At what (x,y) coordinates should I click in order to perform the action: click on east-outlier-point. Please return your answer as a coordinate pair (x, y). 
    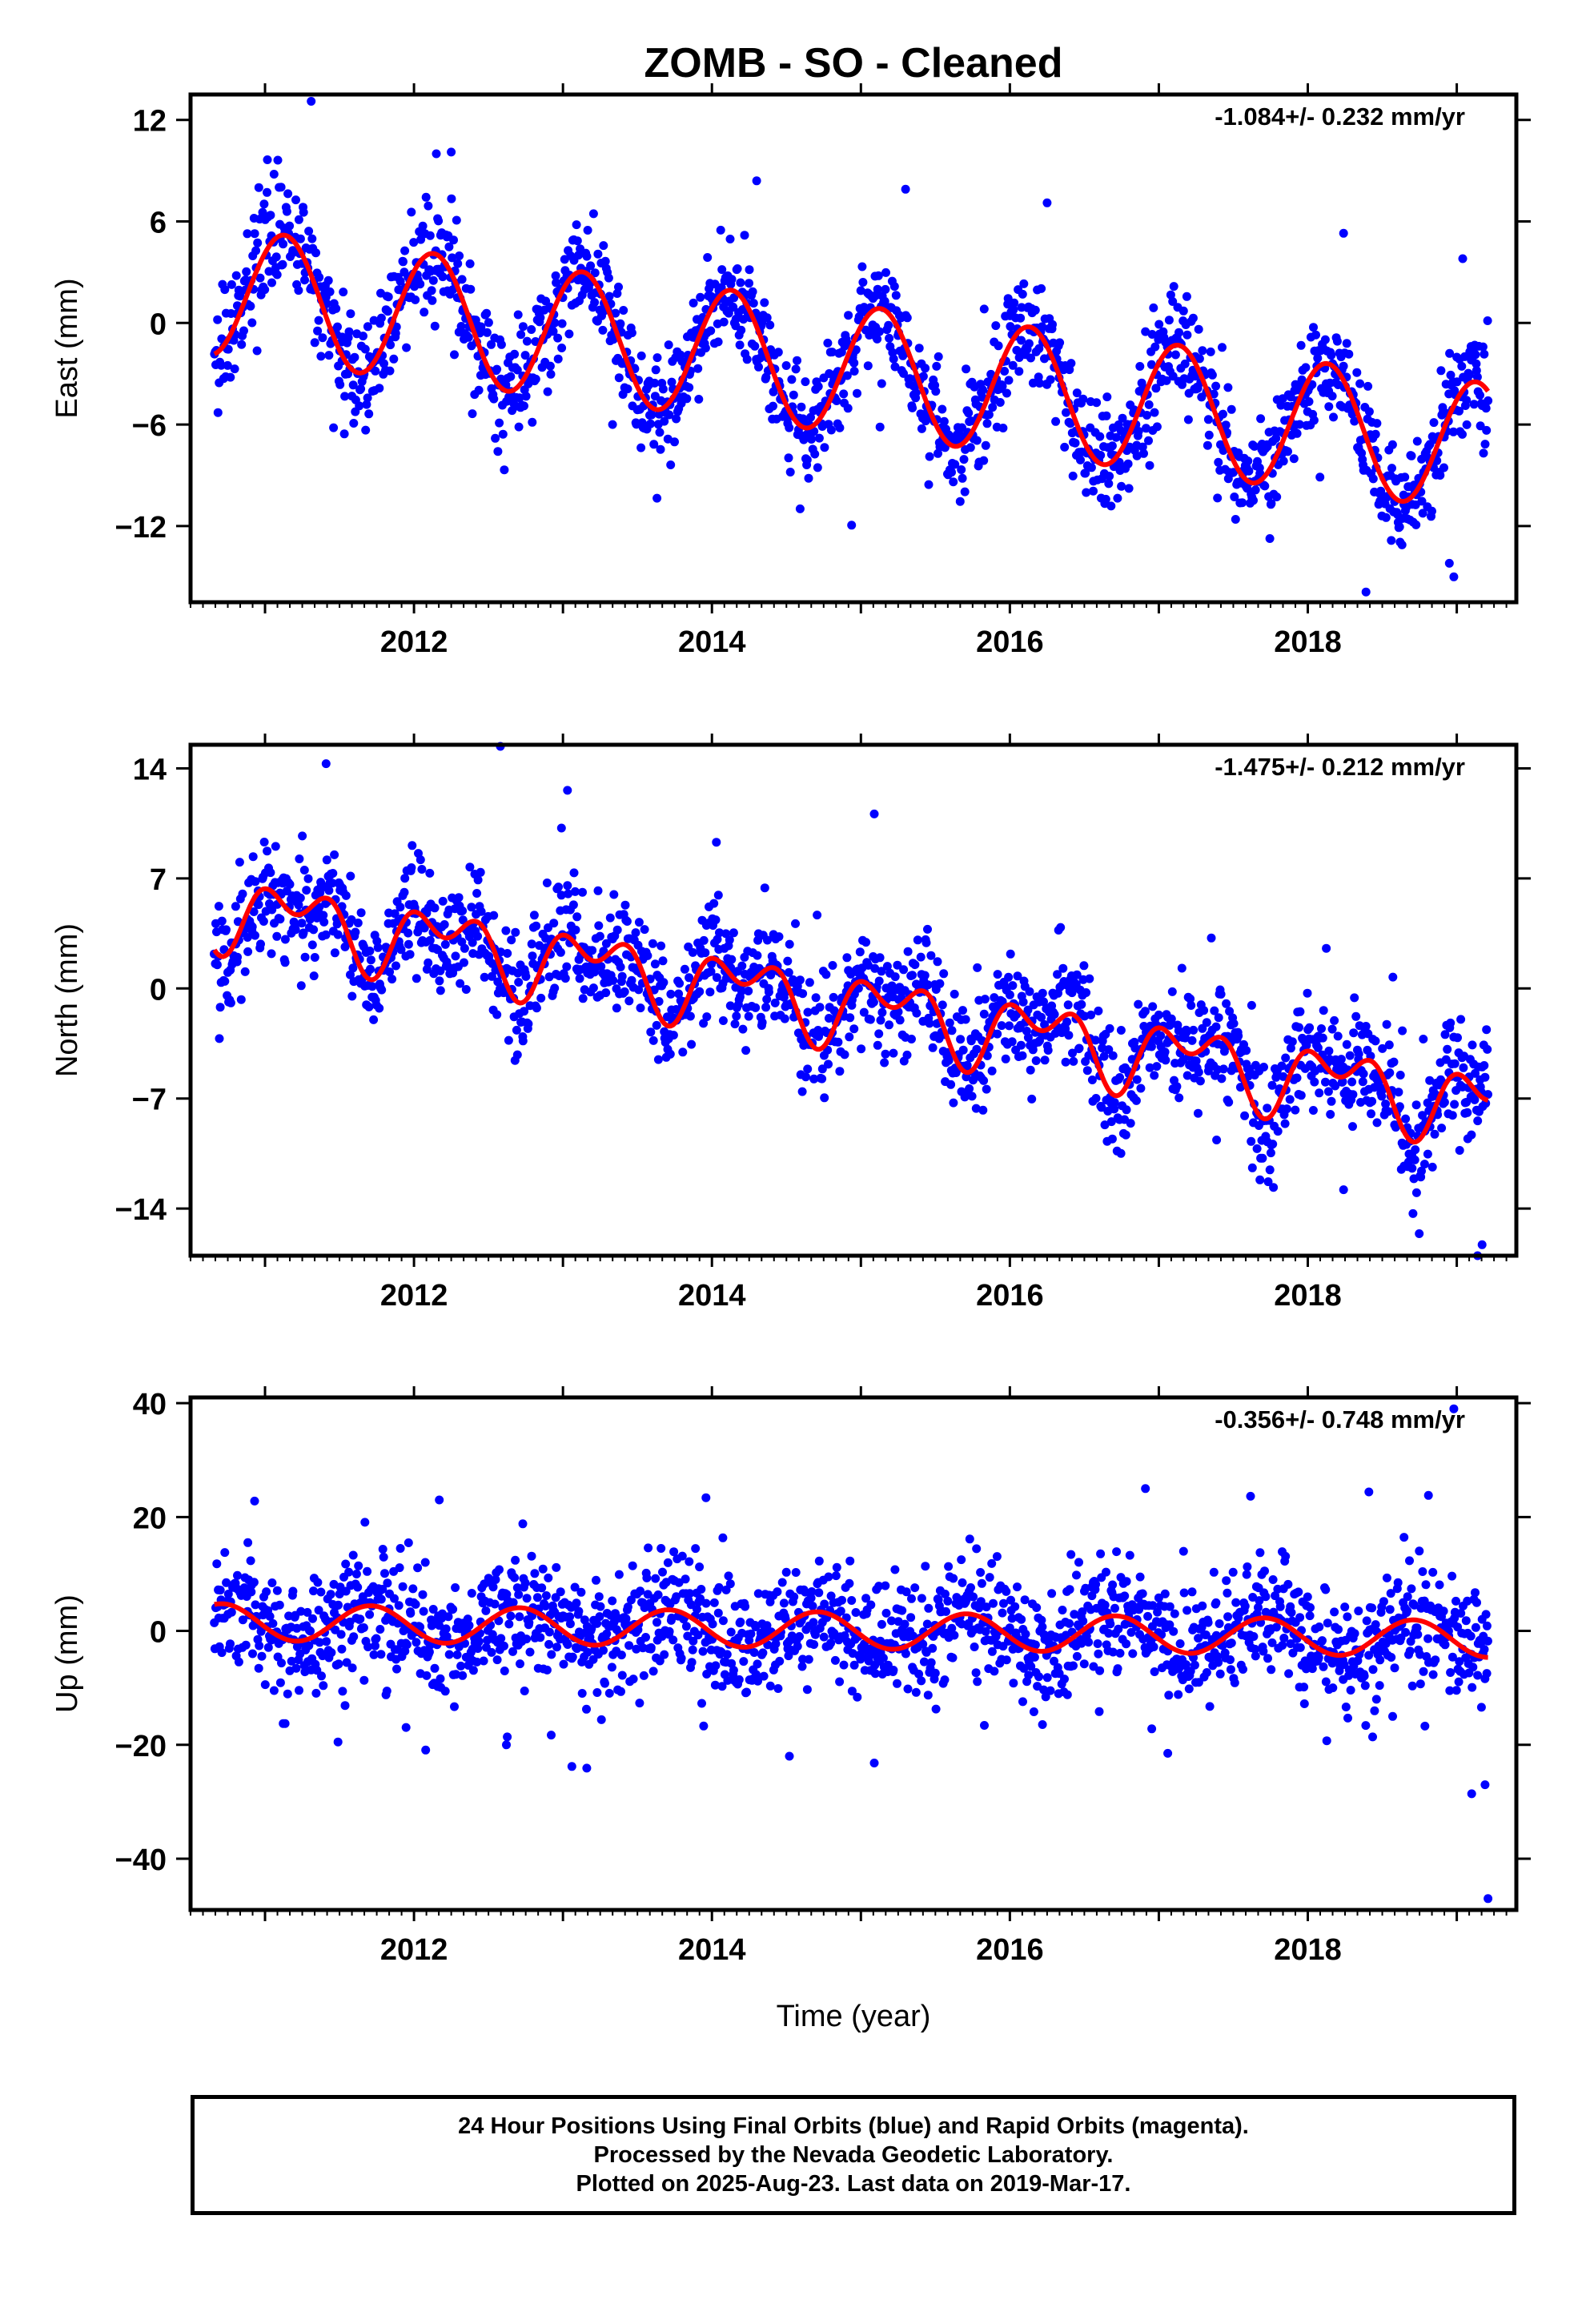
    Looking at the image, I should click on (756, 181).